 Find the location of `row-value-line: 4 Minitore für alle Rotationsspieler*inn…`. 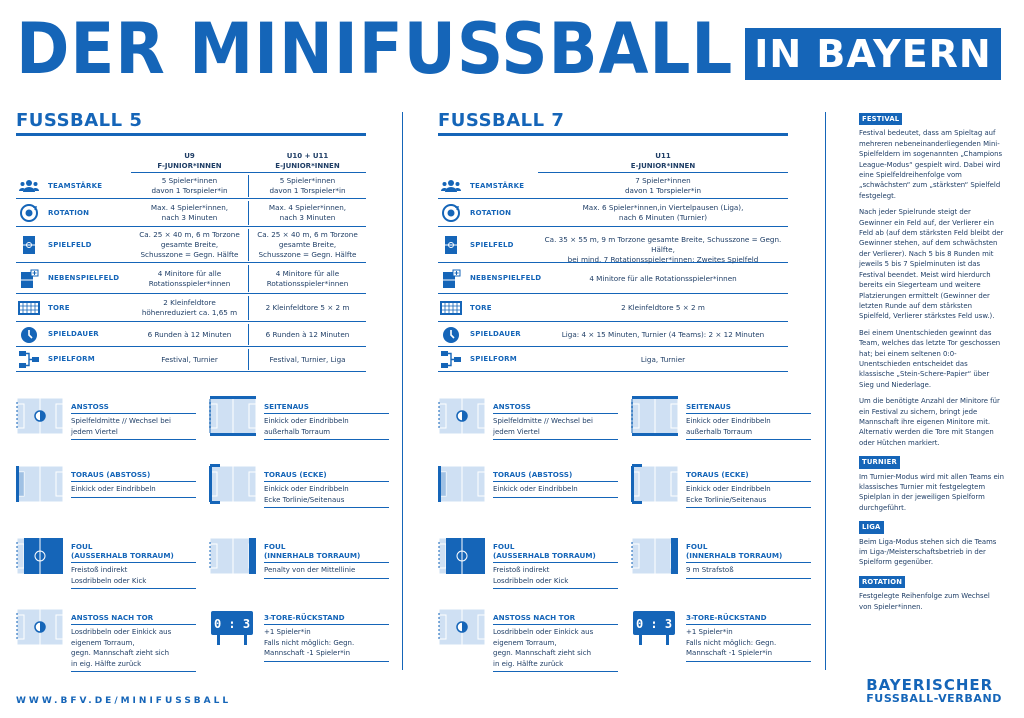

row-value-line: 4 Minitore für alle Rotationsspieler*inn… is located at coordinates (663, 278).